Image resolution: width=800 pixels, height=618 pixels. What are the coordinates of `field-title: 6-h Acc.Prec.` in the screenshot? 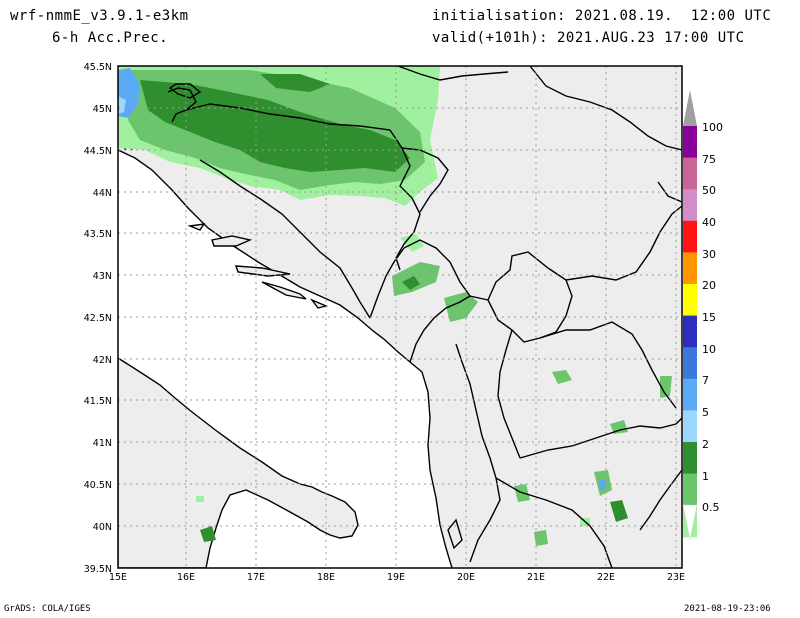 It's located at (110, 38).